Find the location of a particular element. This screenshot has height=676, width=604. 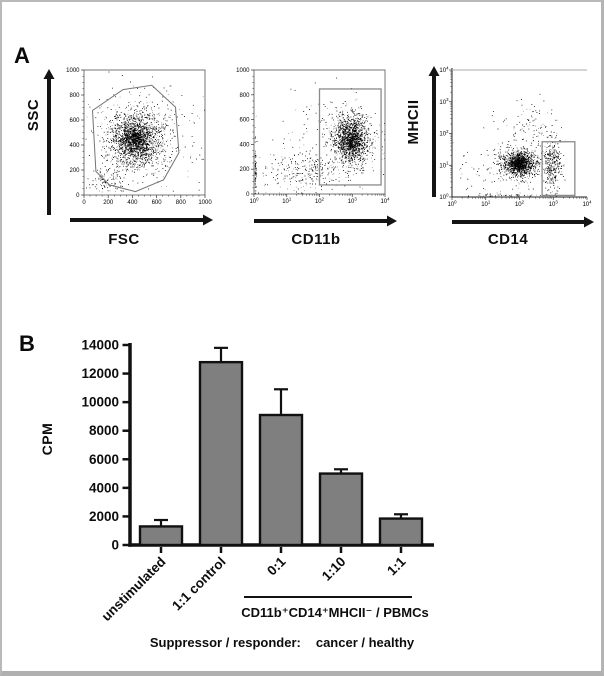

cd14-axis-label: CD14 is located at coordinates (508, 239).